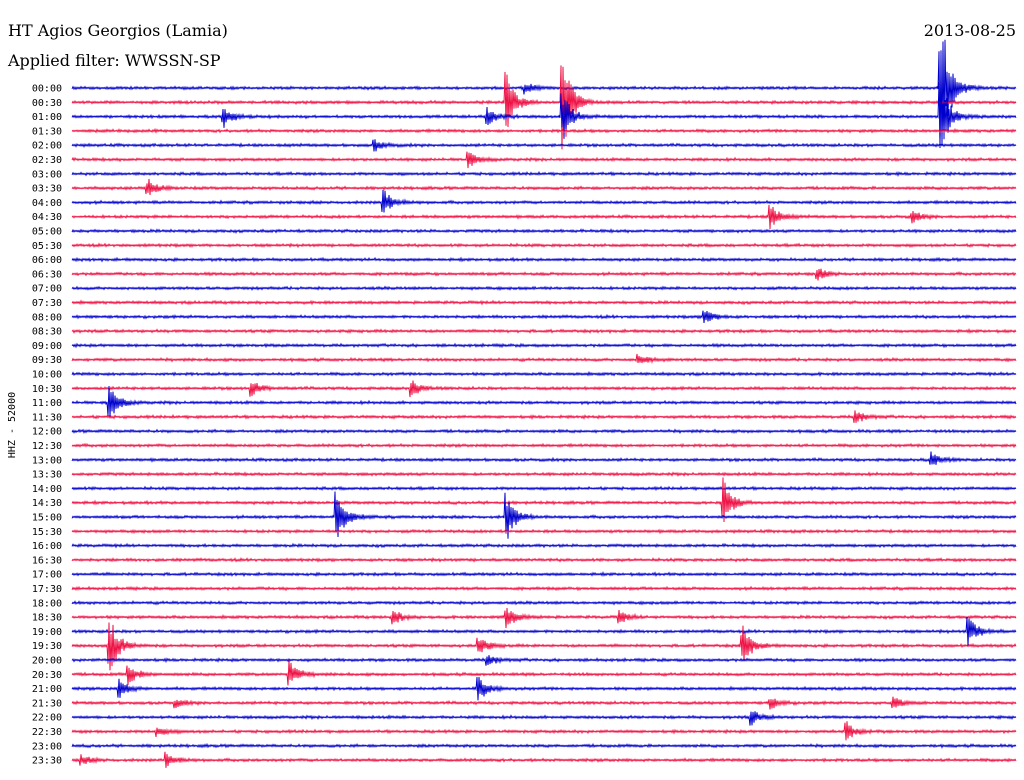  I want to click on date-label: 2013-08-25, so click(970, 30).